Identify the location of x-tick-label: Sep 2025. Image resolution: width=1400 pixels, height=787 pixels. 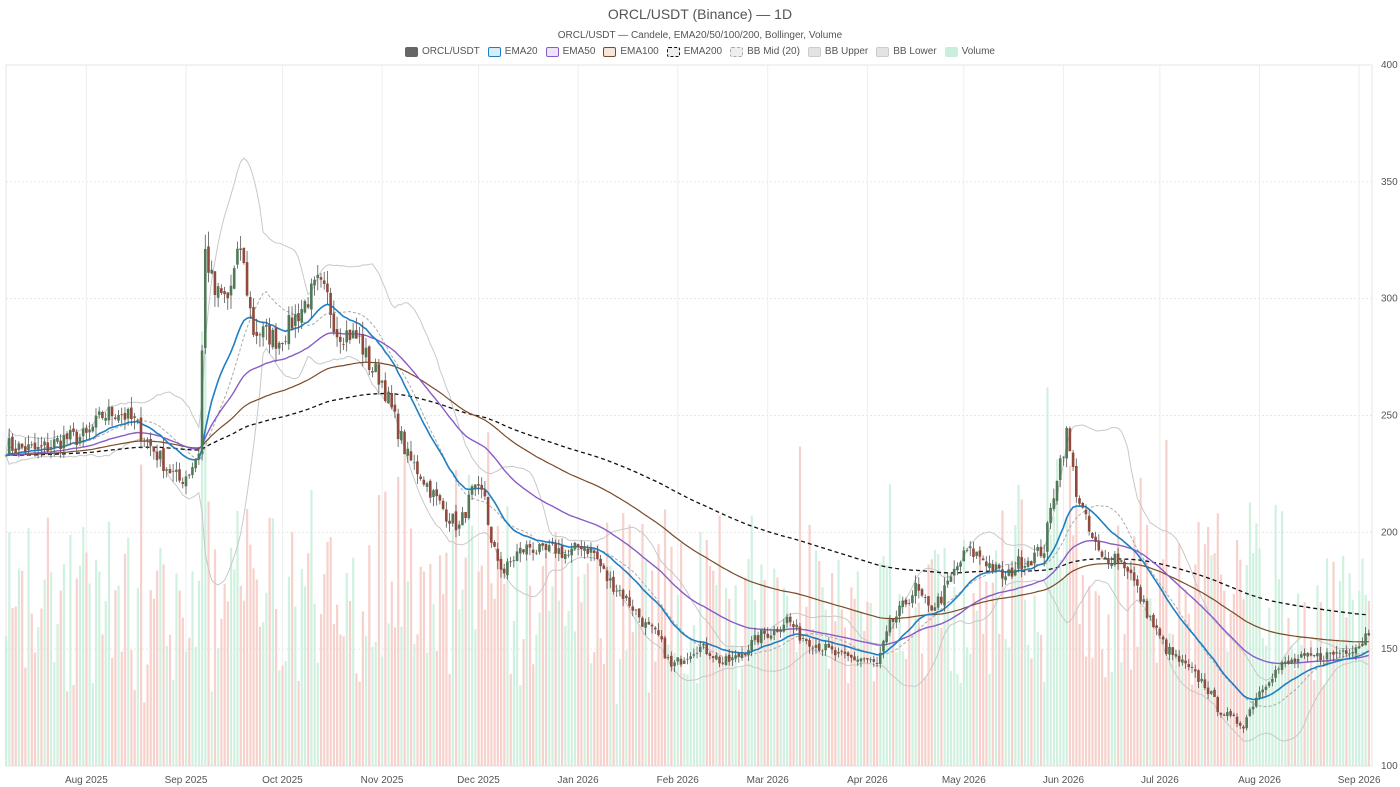
(186, 780).